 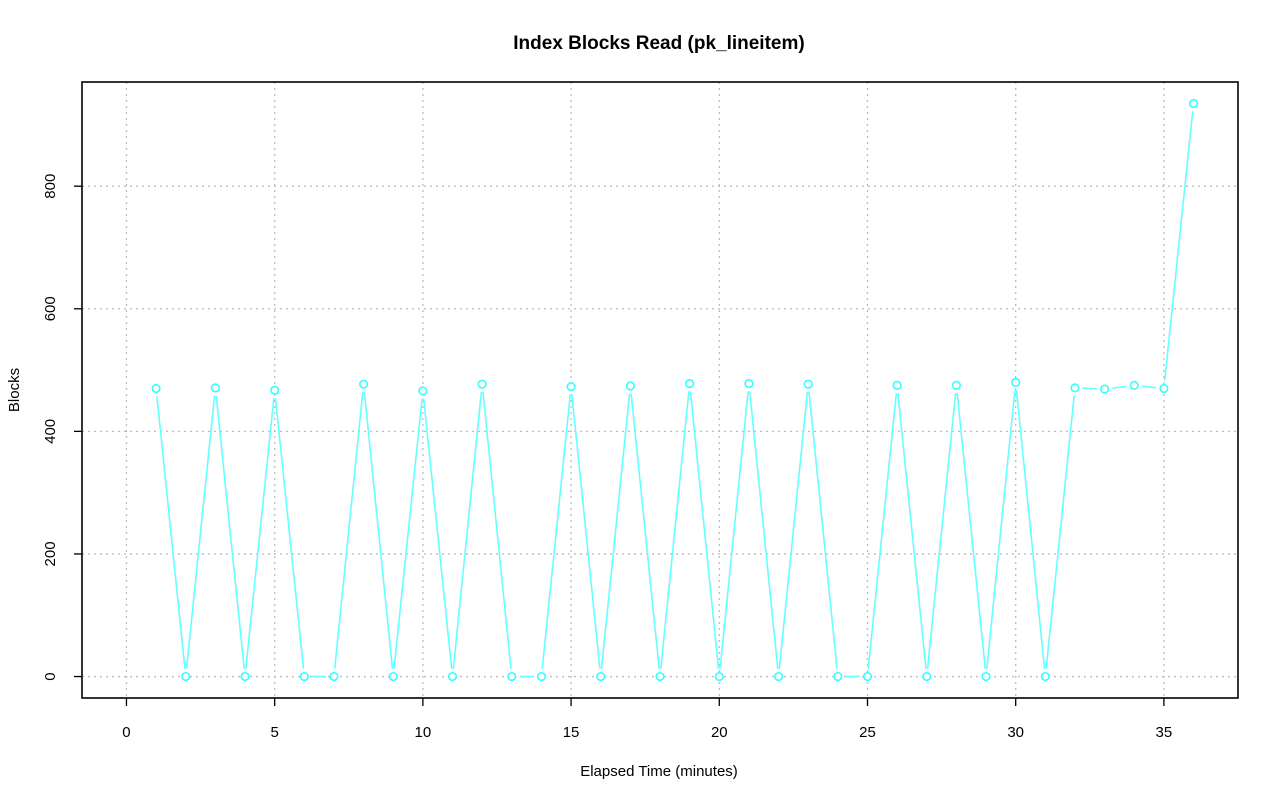 I want to click on y-tick-label: 0, so click(x=50, y=676).